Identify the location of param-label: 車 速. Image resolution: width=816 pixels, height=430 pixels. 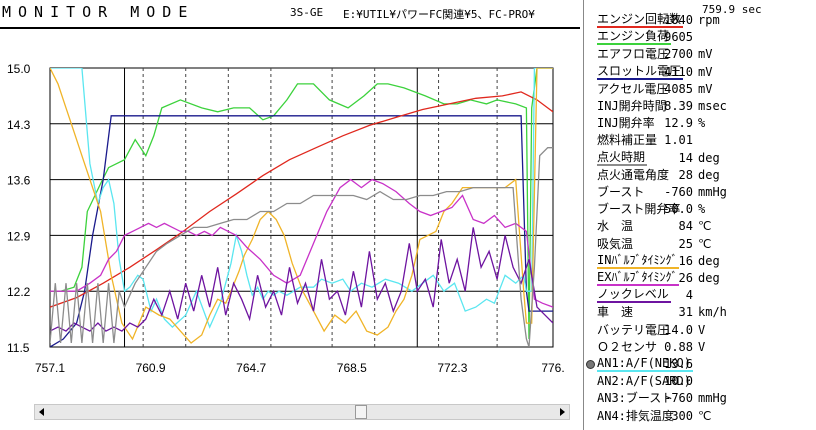
(615, 312).